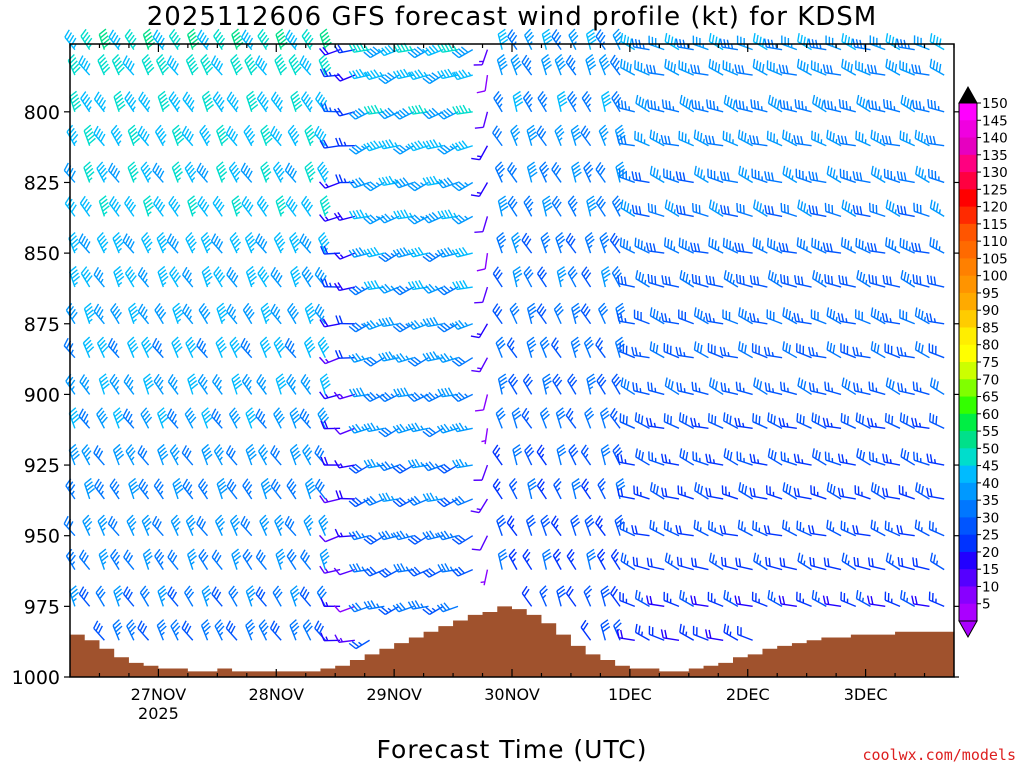 The width and height of the screenshot is (1024, 768). What do you see at coordinates (990, 398) in the screenshot?
I see `colorbar-tick-label: 65` at bounding box center [990, 398].